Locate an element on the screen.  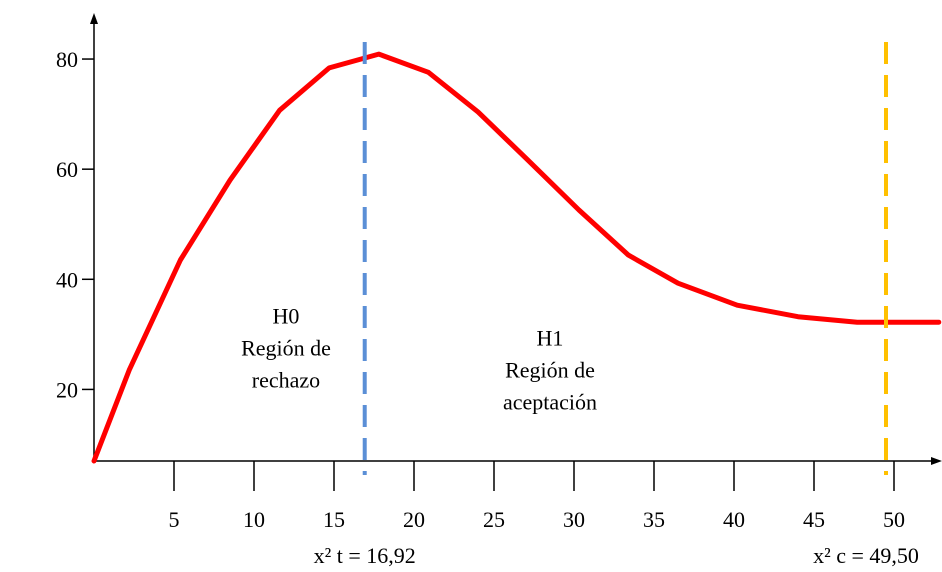
region-label: aceptación is located at coordinates (550, 401).